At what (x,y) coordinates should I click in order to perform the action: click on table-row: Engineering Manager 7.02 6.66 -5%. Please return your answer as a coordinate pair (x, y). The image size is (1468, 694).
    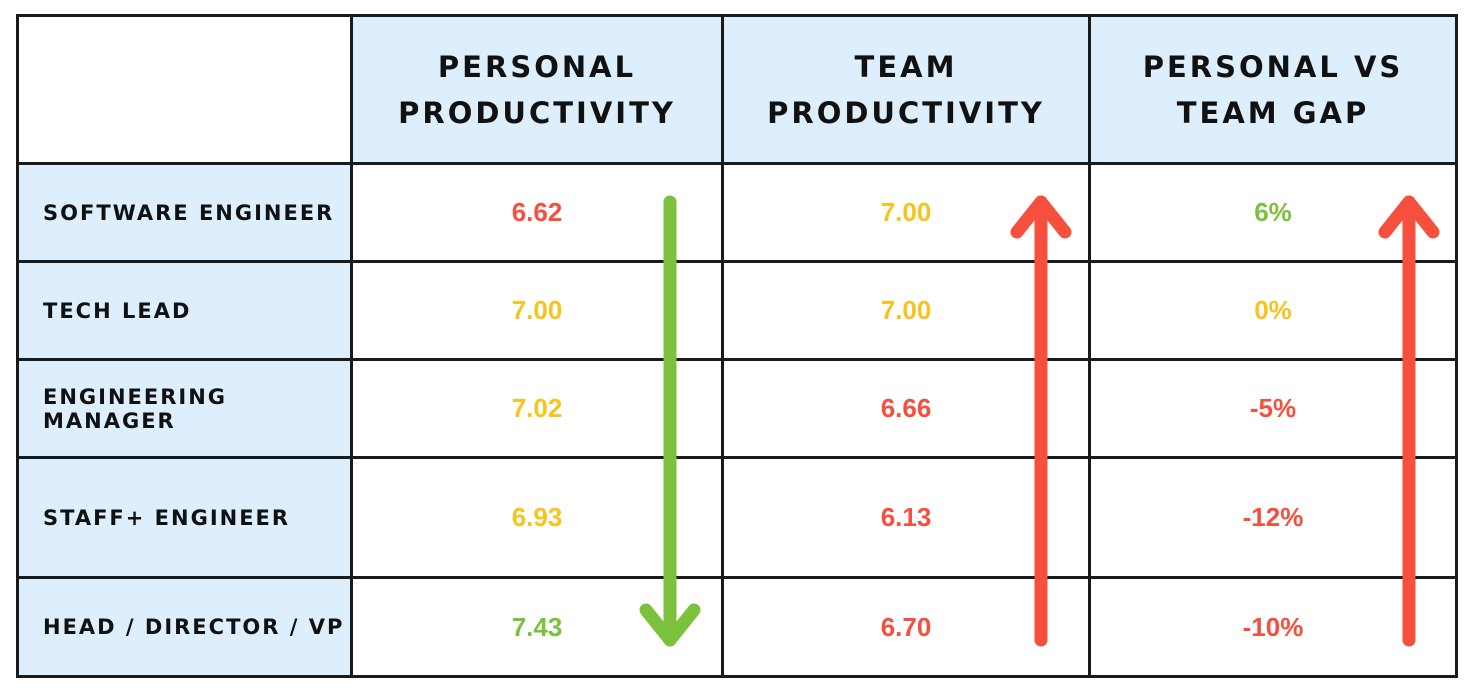
    Looking at the image, I should click on (737, 408).